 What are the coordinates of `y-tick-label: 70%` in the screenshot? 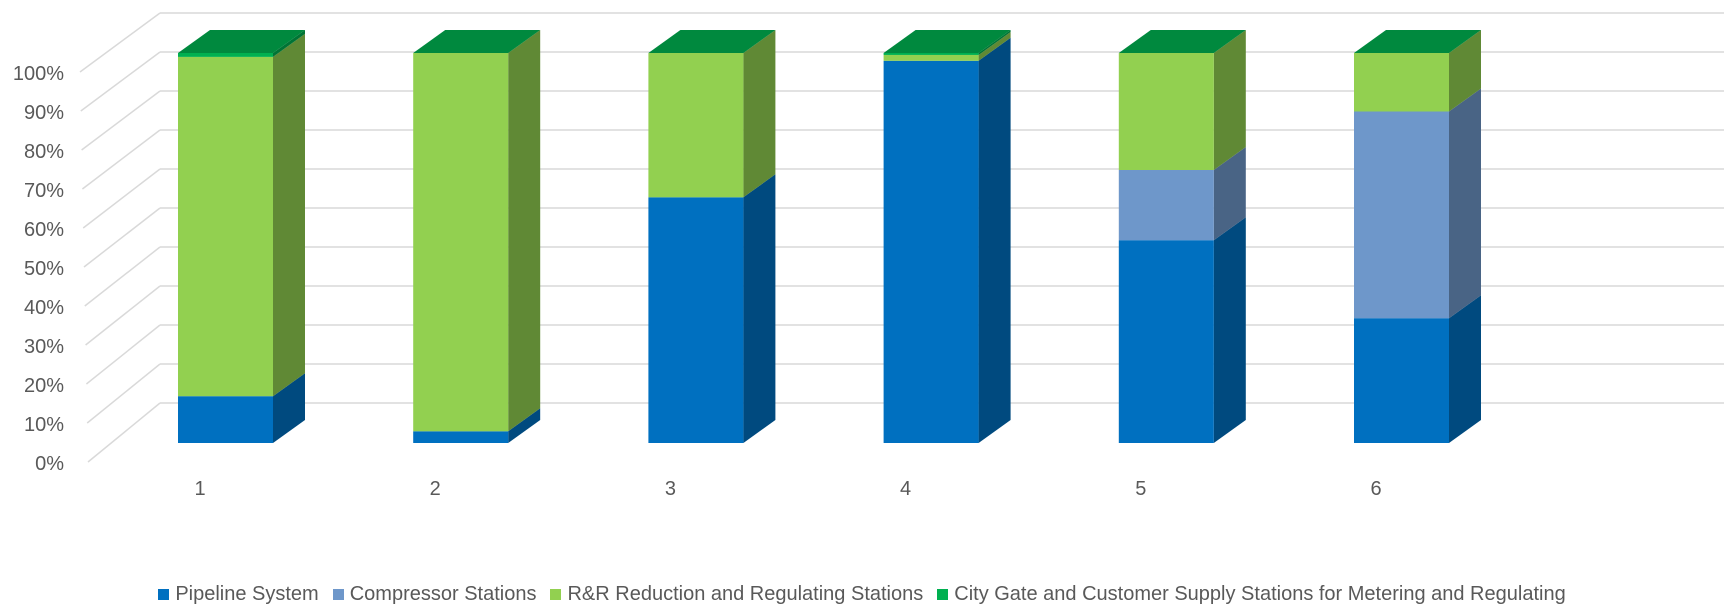 It's located at (44, 191).